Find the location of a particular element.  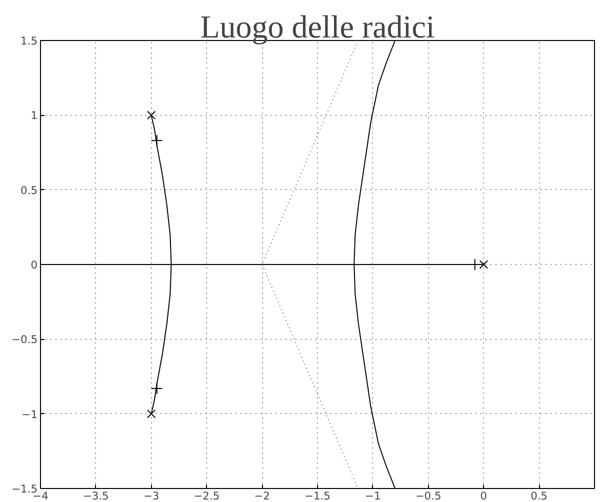

x-tick-label: −3.5 is located at coordinates (95, 496).